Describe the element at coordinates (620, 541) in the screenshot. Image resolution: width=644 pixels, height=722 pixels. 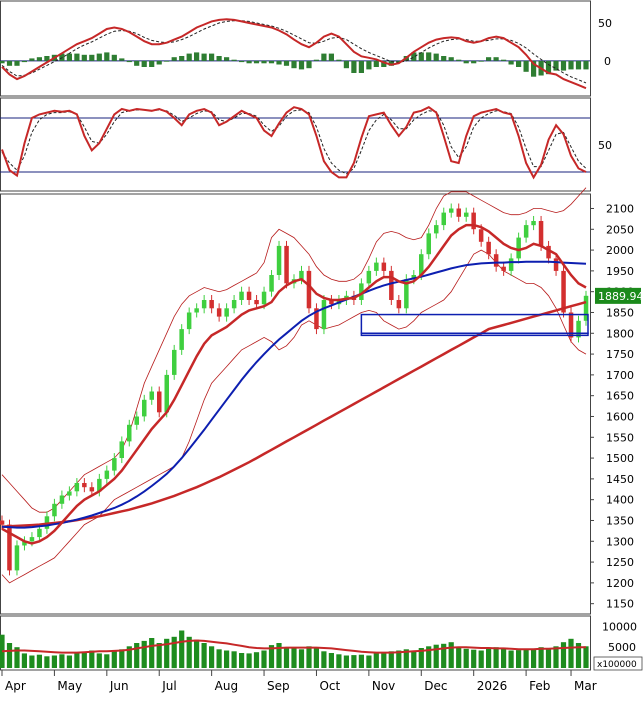
I see `price-tick-label: 1300` at that location.